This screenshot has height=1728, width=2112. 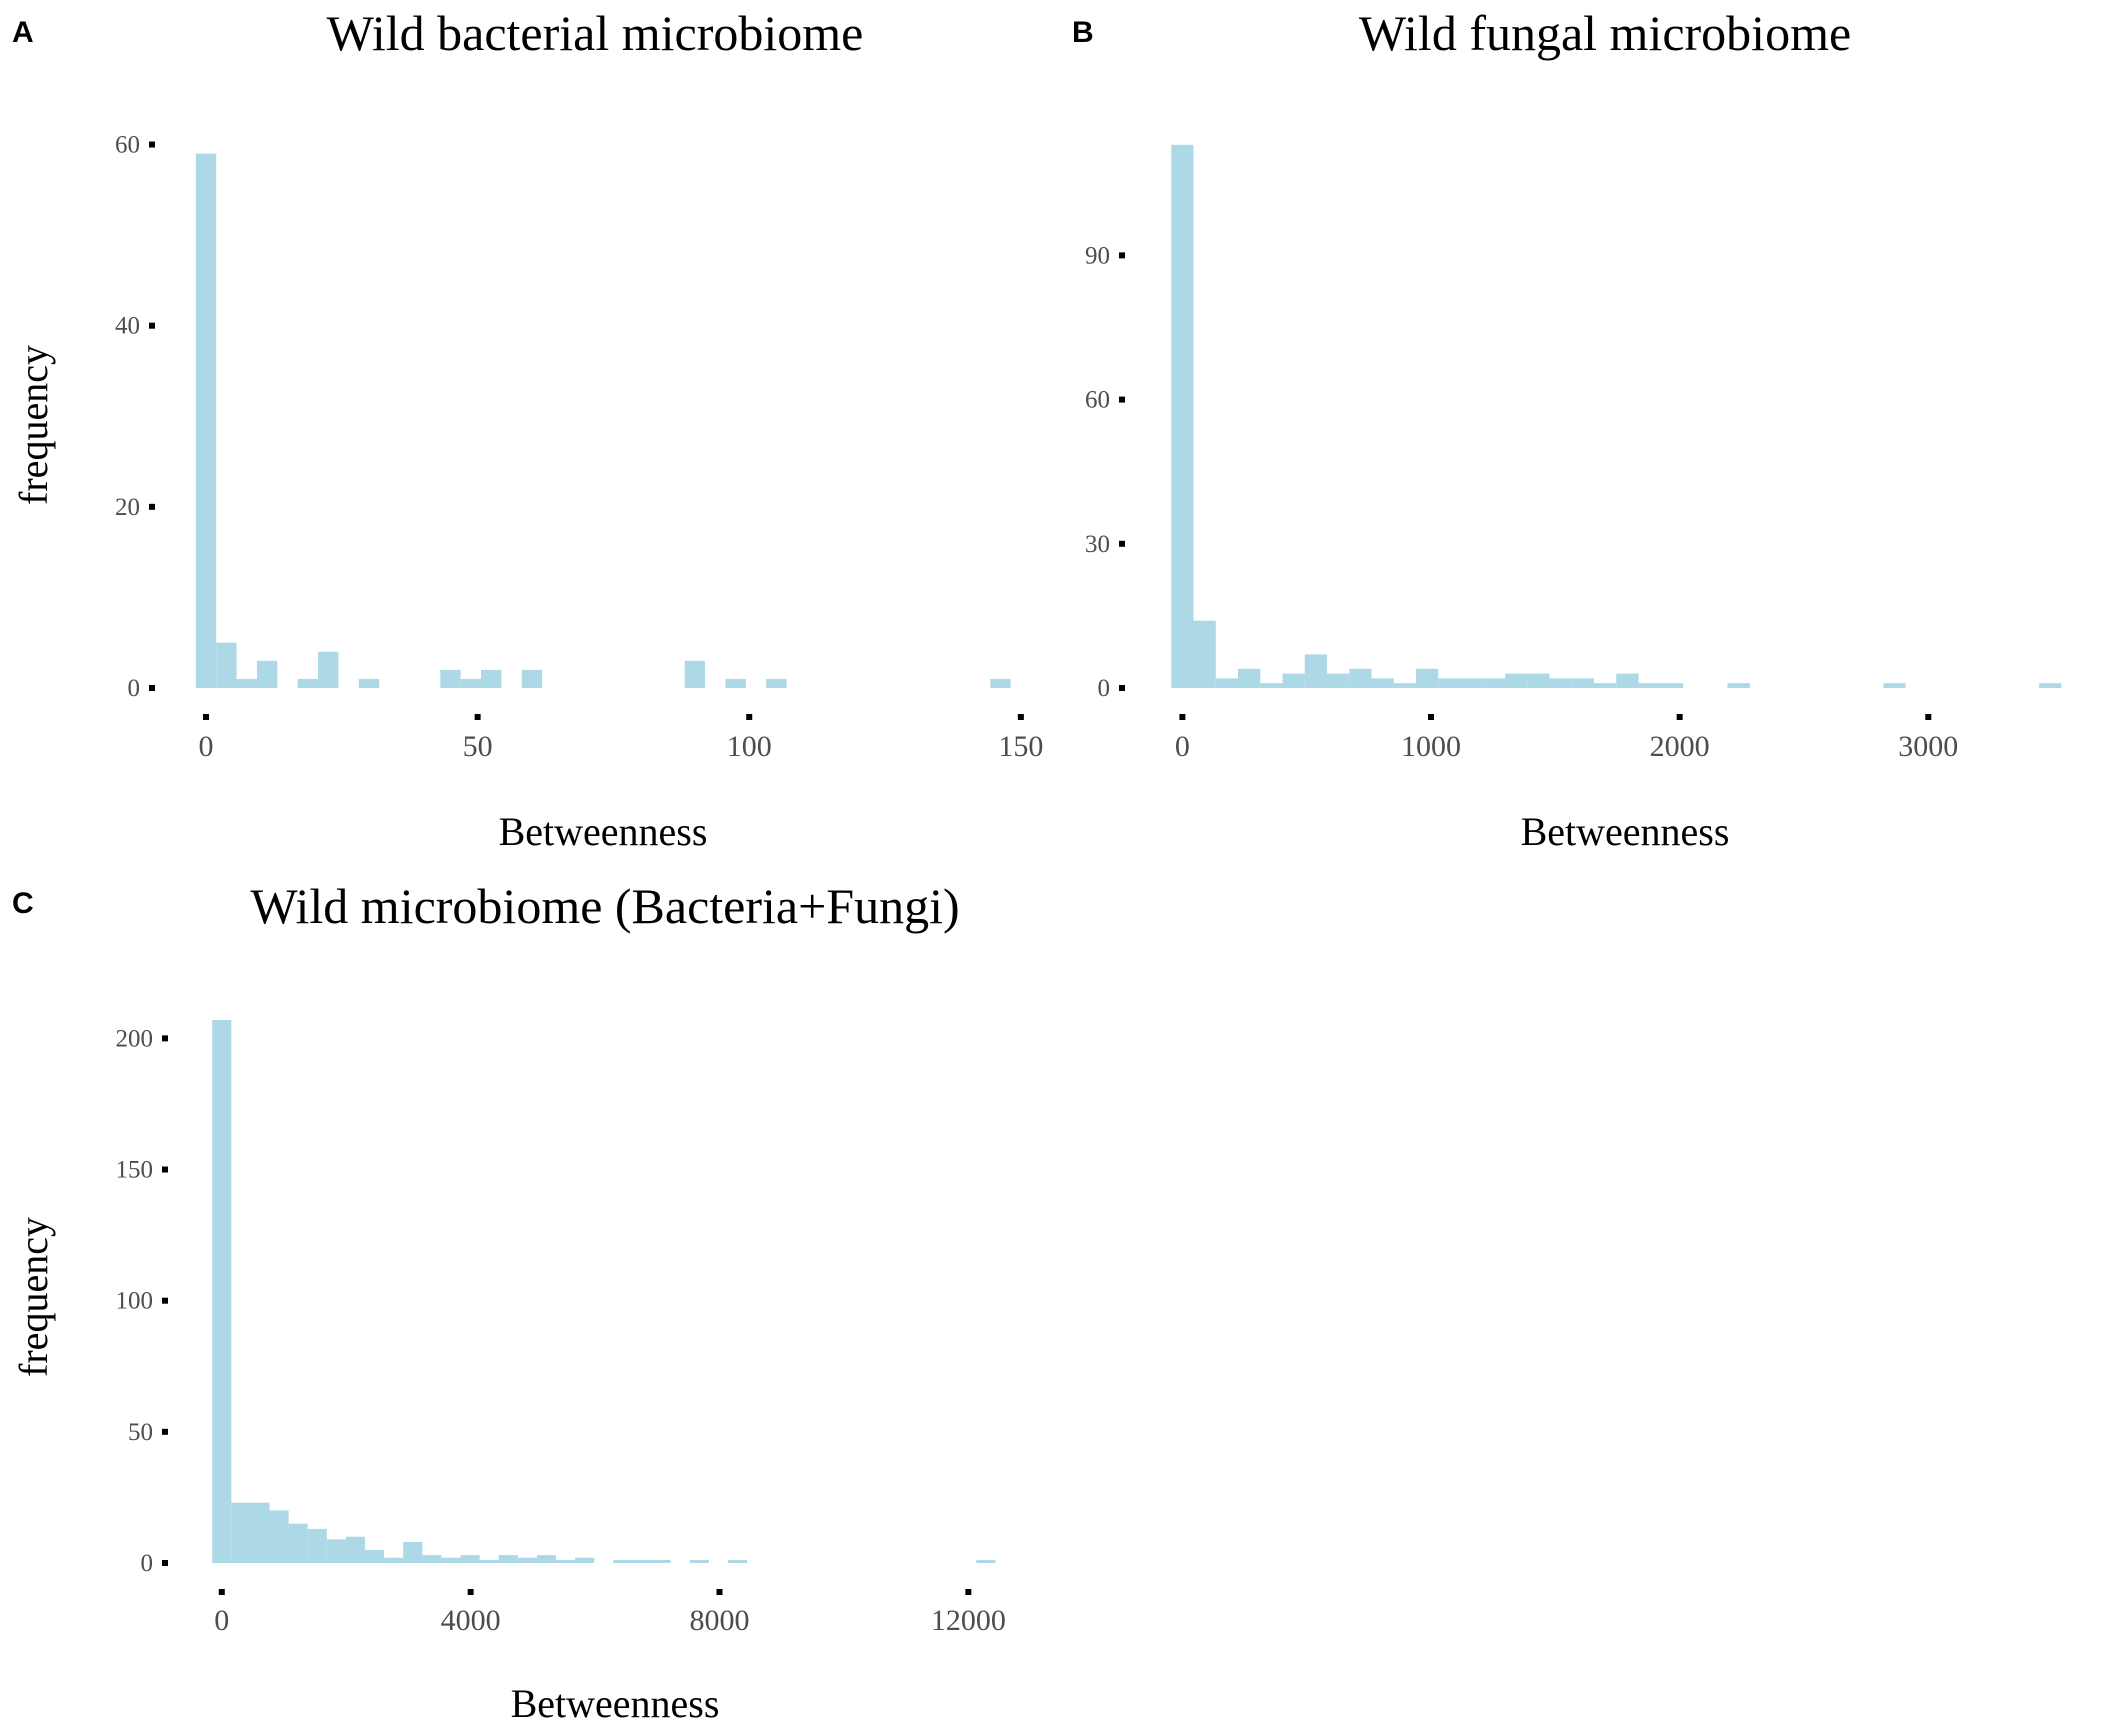 I want to click on x-tick-label-a-3: 150, so click(x=1020, y=746).